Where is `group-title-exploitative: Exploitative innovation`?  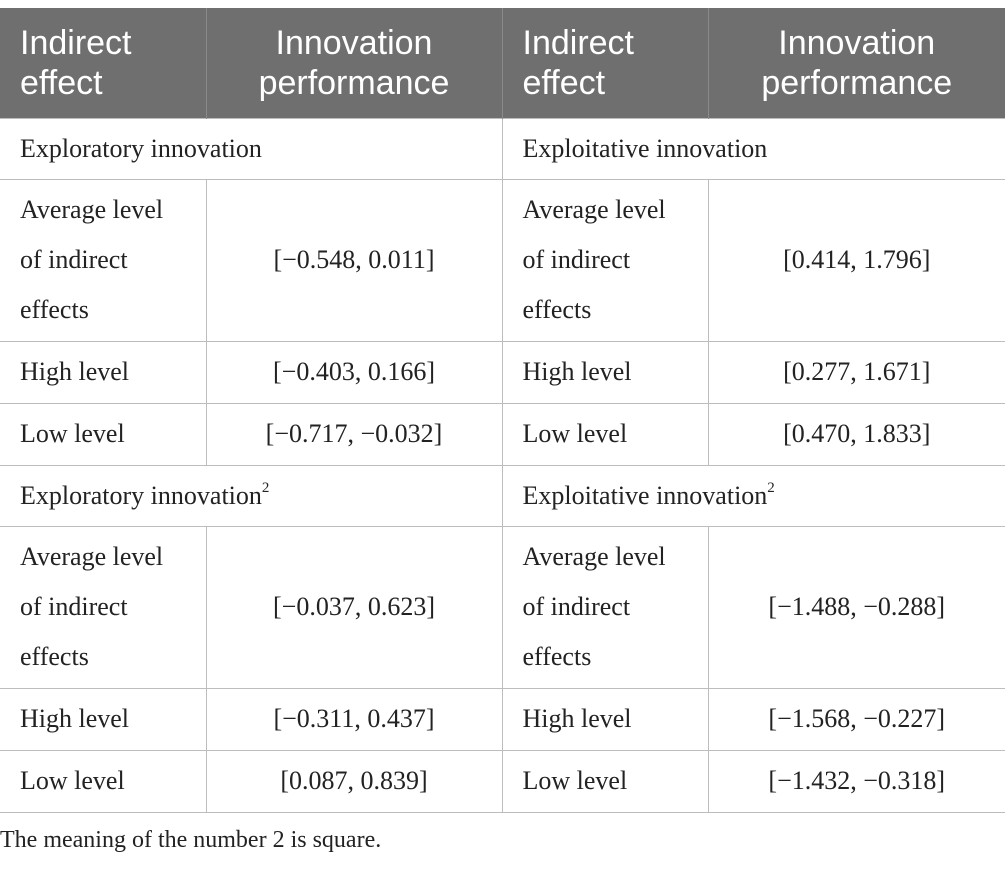 group-title-exploitative: Exploitative innovation is located at coordinates (753, 148).